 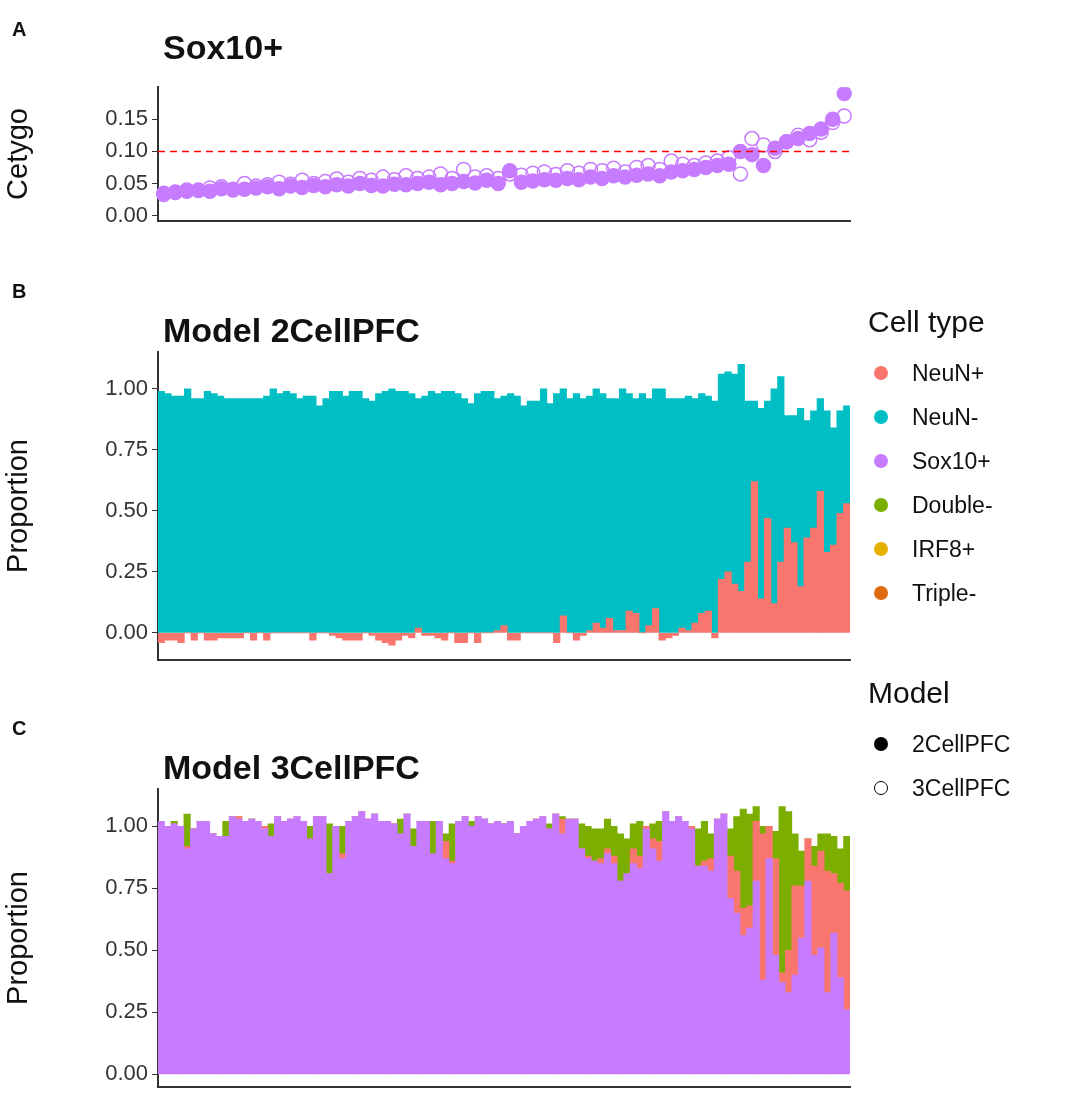 I want to click on legend-label: Sox10+, so click(x=951, y=461).